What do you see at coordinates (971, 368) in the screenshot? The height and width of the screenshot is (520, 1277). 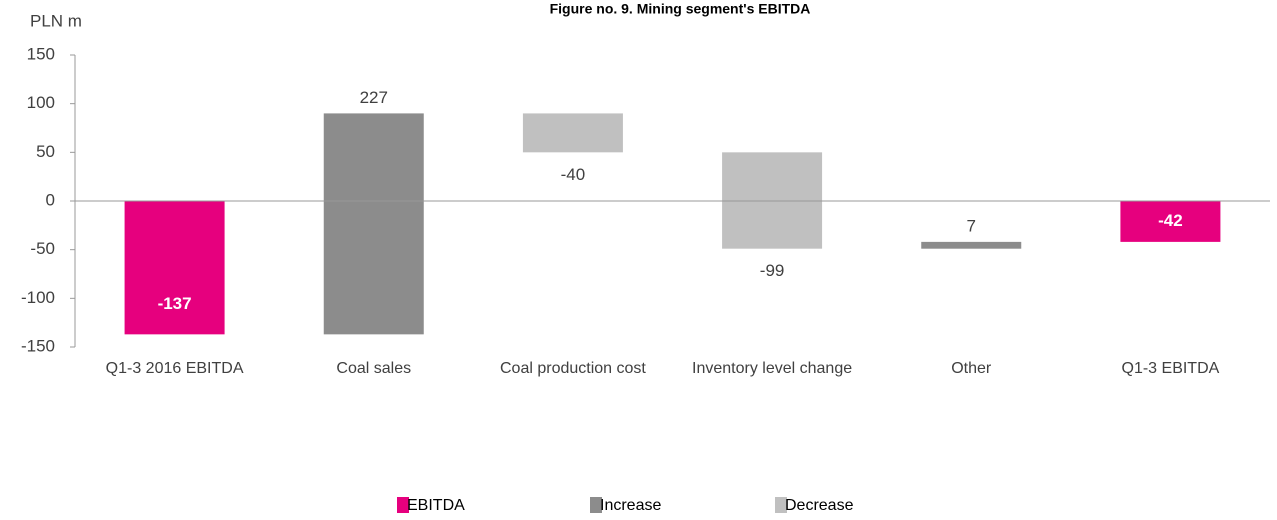 I see `x-tick-label: Other` at bounding box center [971, 368].